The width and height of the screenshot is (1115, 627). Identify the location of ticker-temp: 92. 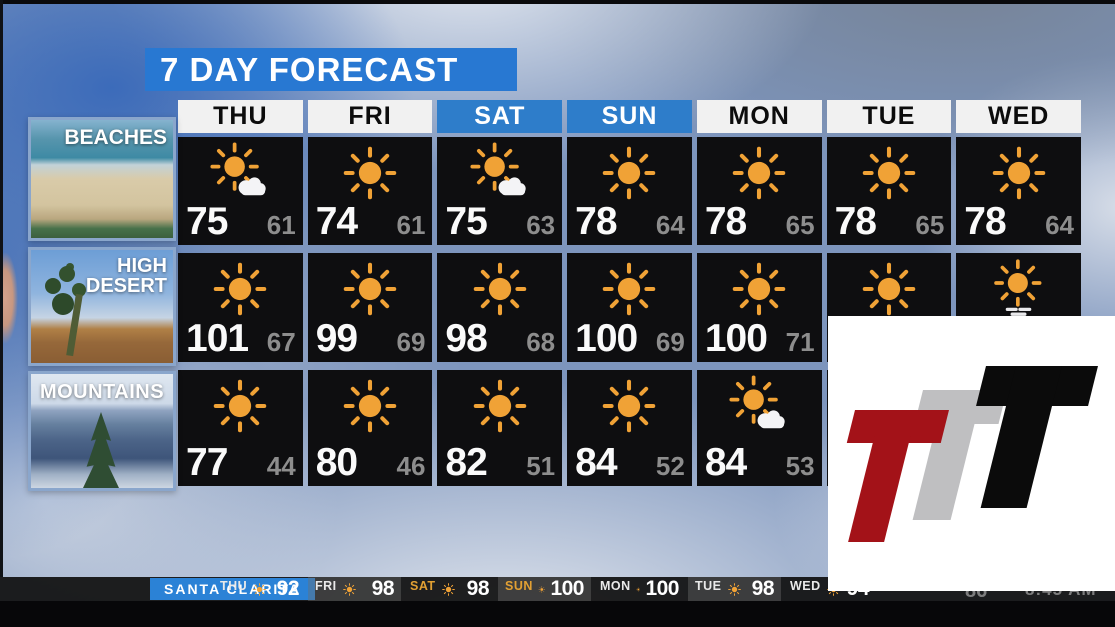
(288, 588).